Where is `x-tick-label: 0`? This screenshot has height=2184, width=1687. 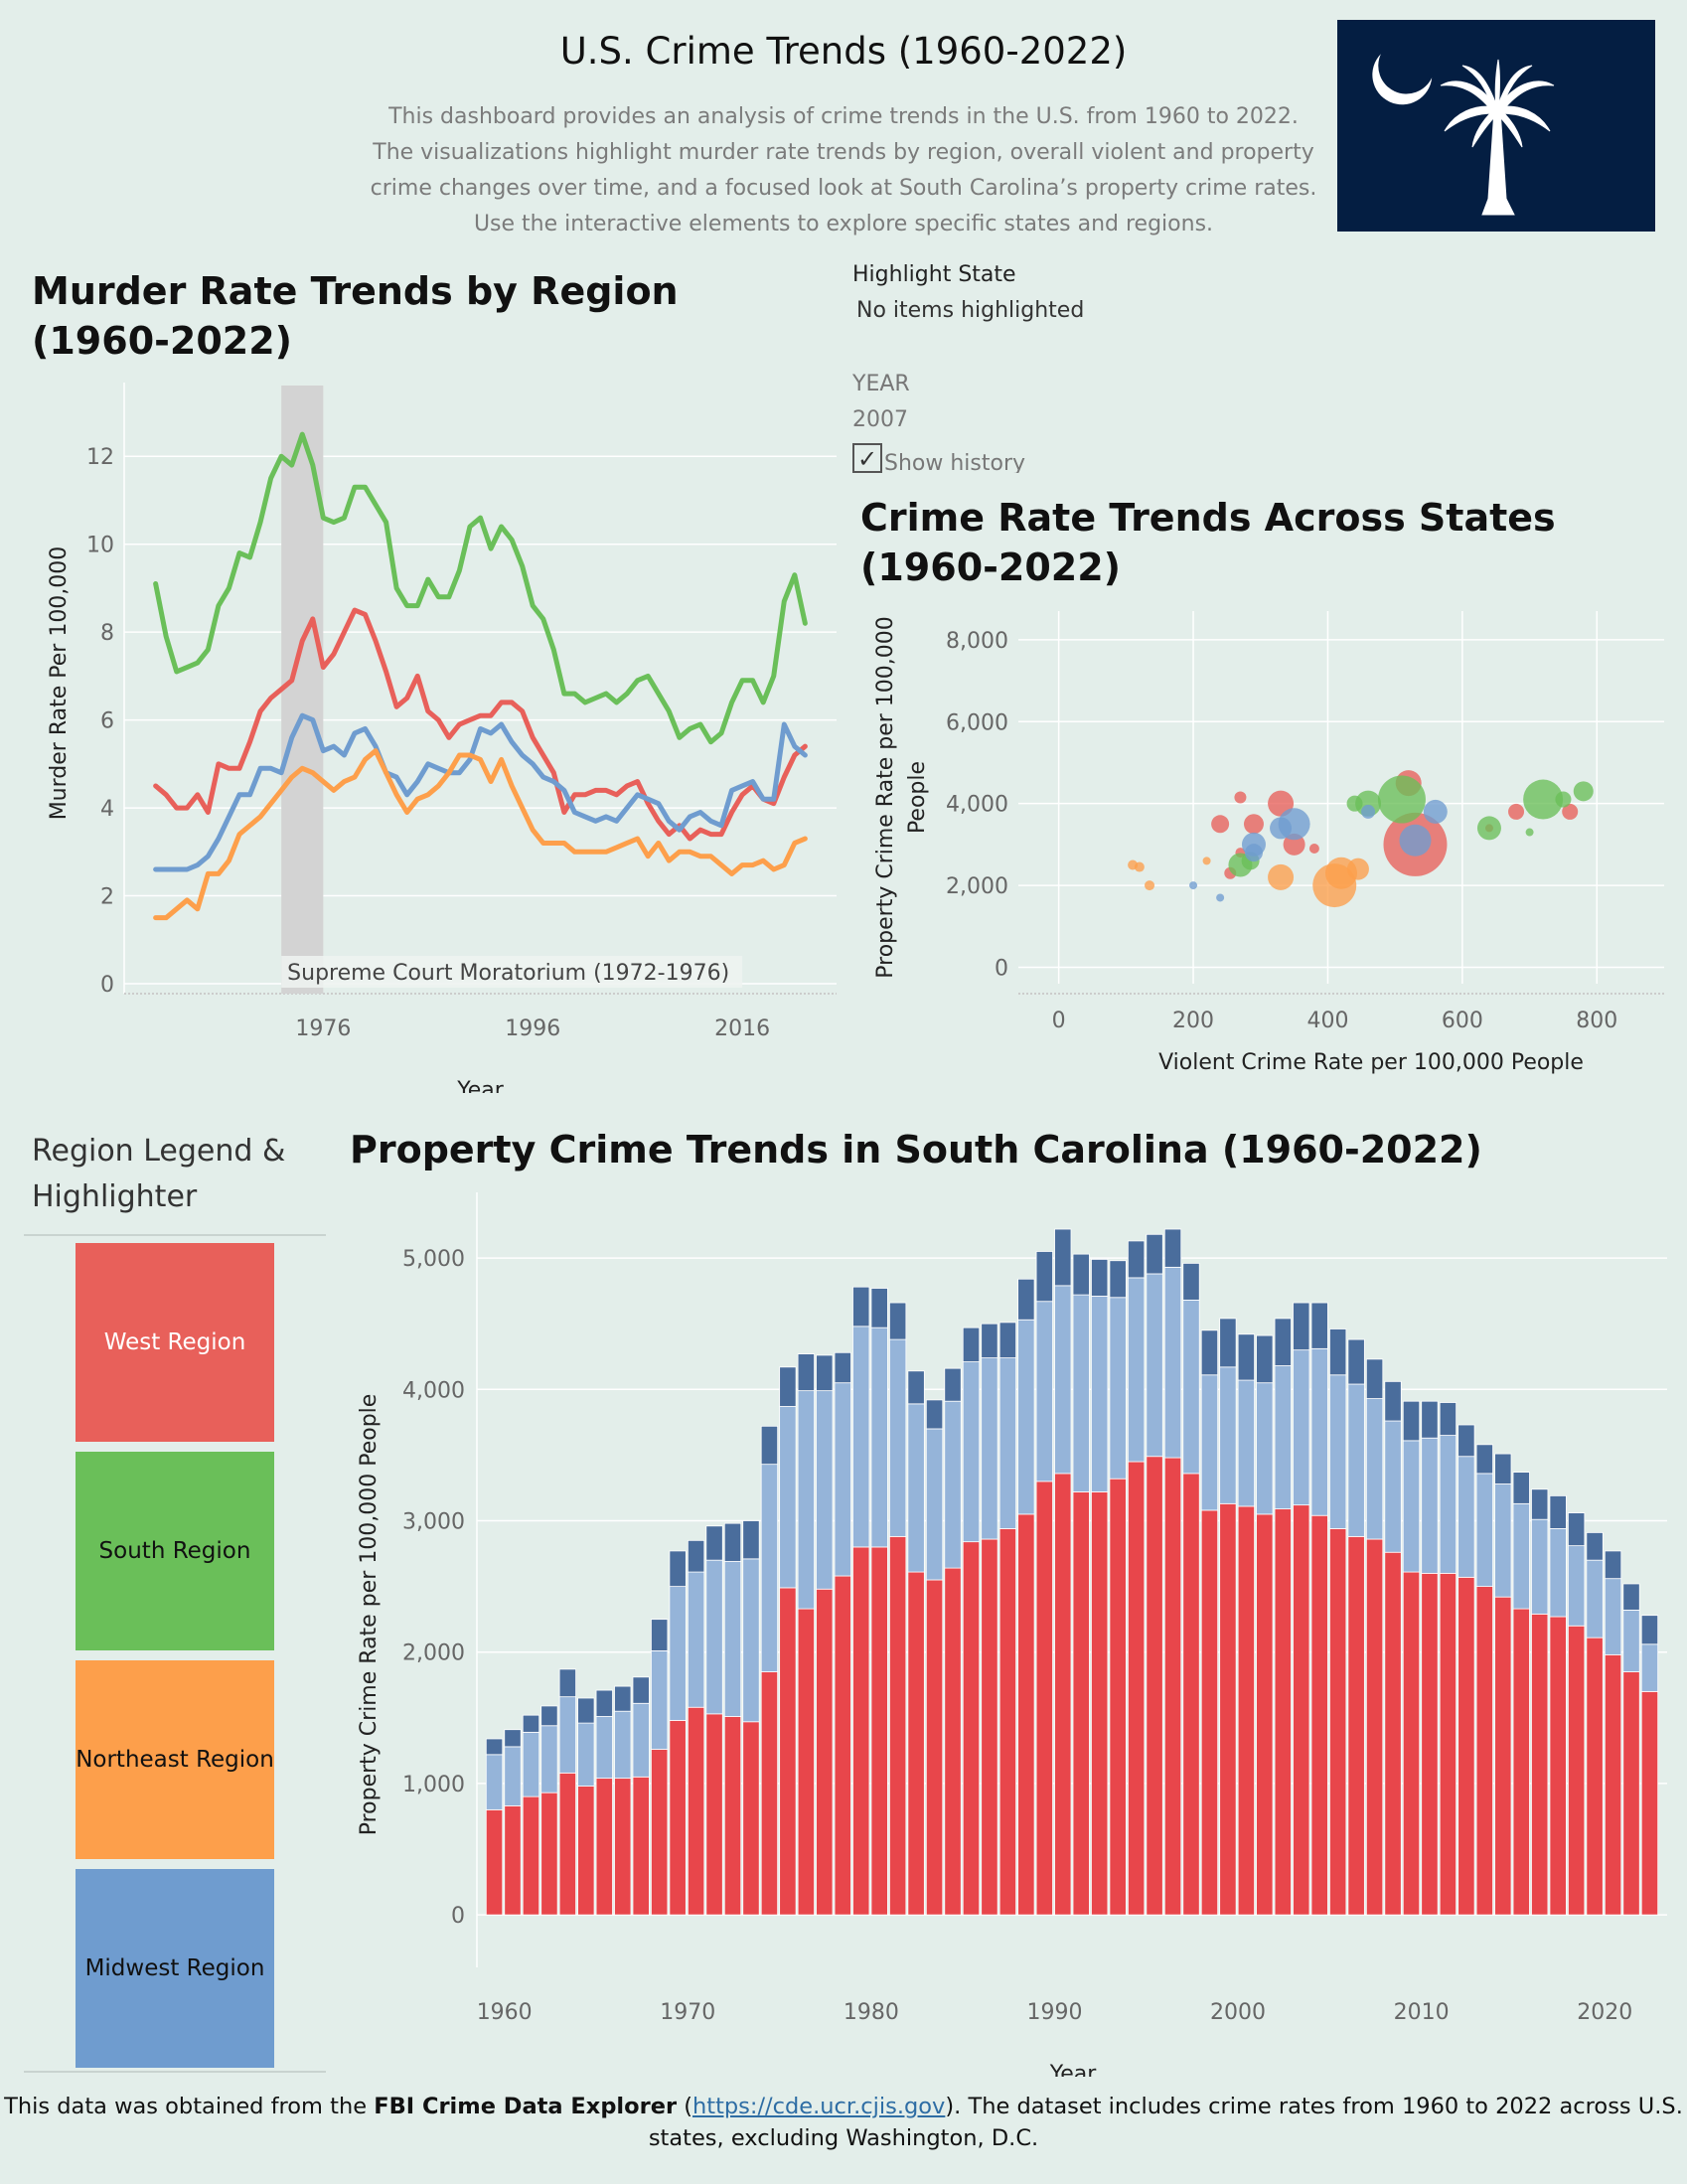
x-tick-label: 0 is located at coordinates (1059, 1021).